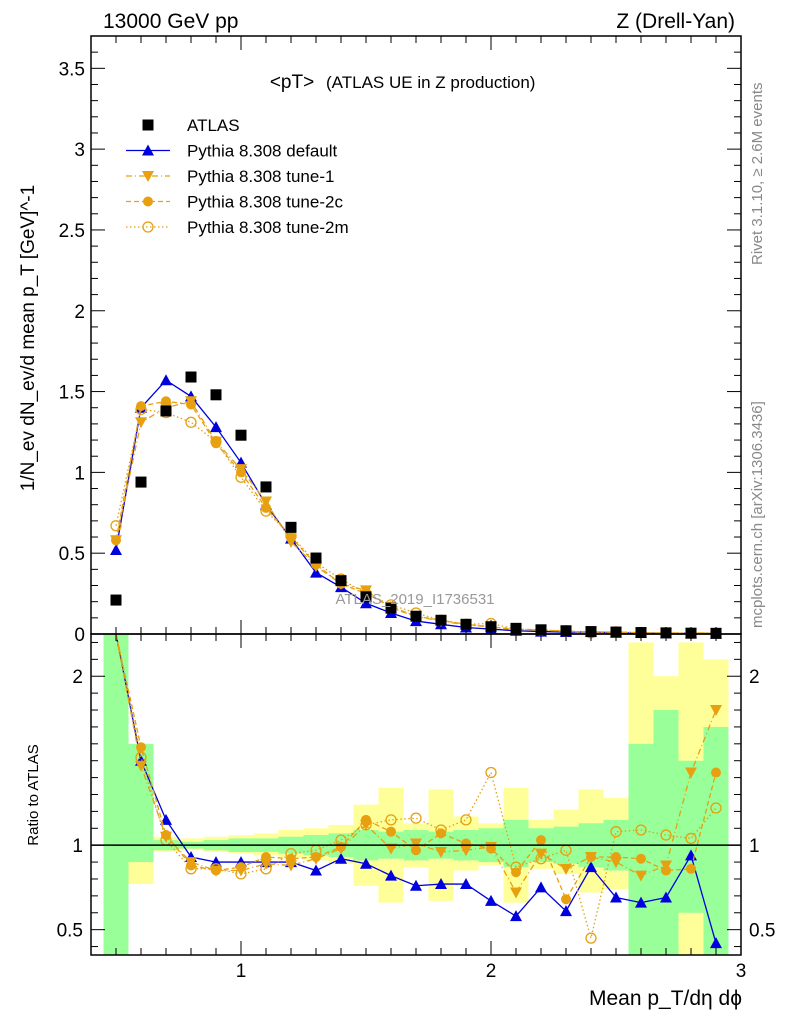  Describe the element at coordinates (79, 635) in the screenshot. I see `y-tick-label: 0` at that location.